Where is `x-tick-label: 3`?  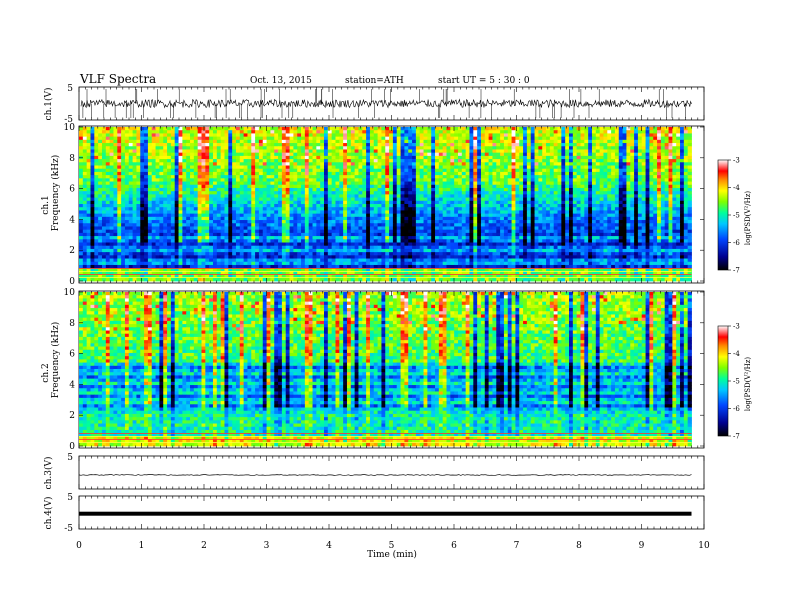 x-tick-label: 3 is located at coordinates (267, 546).